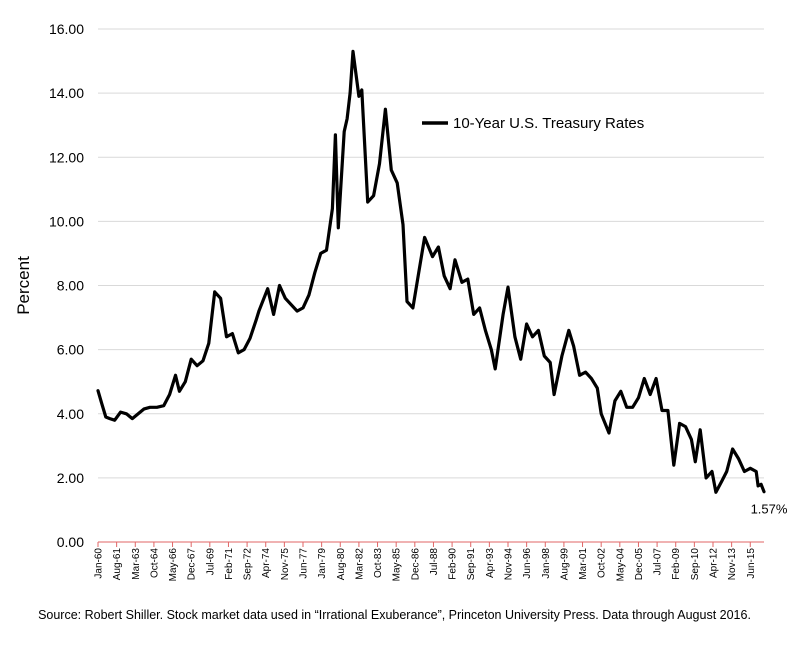  Describe the element at coordinates (66, 29) in the screenshot. I see `y-tick-label: 16.00` at that location.